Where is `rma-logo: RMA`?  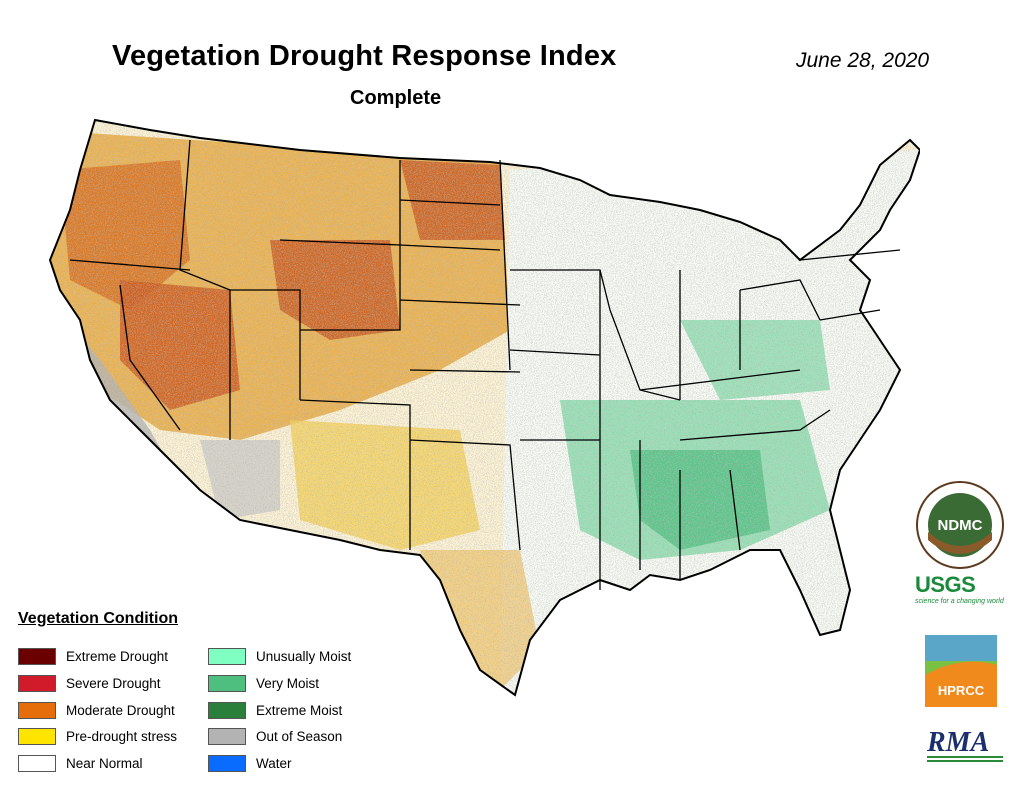
rma-logo: RMA is located at coordinates (964, 744).